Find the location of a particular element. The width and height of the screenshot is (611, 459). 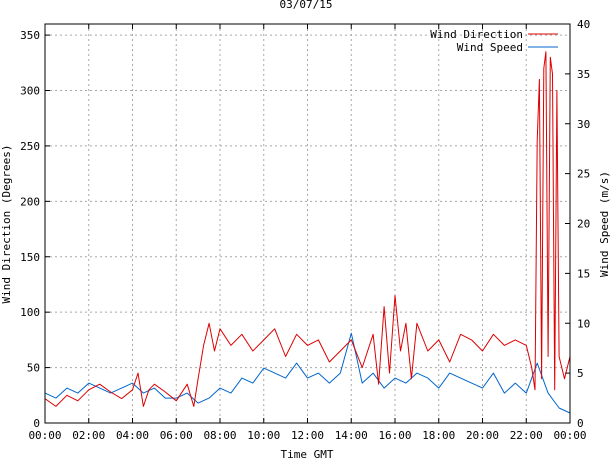

left-axis-ticks: 0 50 100 150 200 250 300 350 is located at coordinates (35, 229).